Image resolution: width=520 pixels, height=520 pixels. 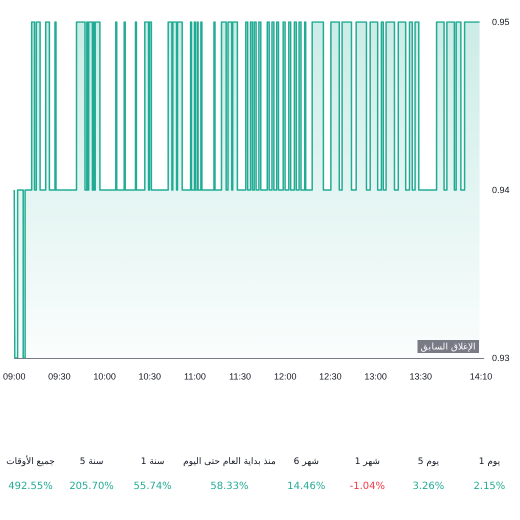 I want to click on data-label: 58.33%, so click(x=229, y=486).